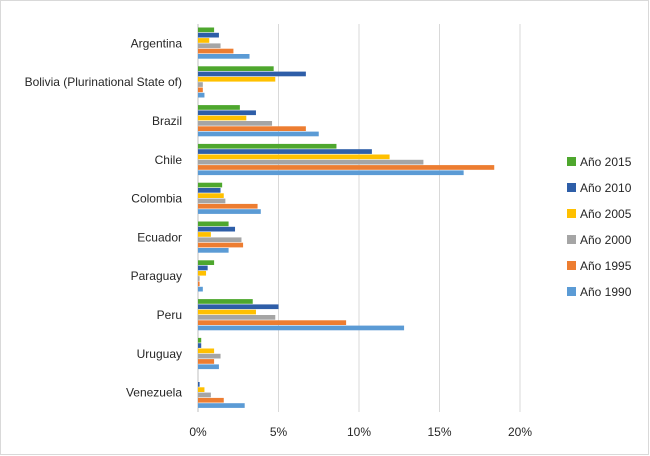 The image size is (650, 456). Describe the element at coordinates (156, 276) in the screenshot. I see `category-label: Paraguay` at that location.